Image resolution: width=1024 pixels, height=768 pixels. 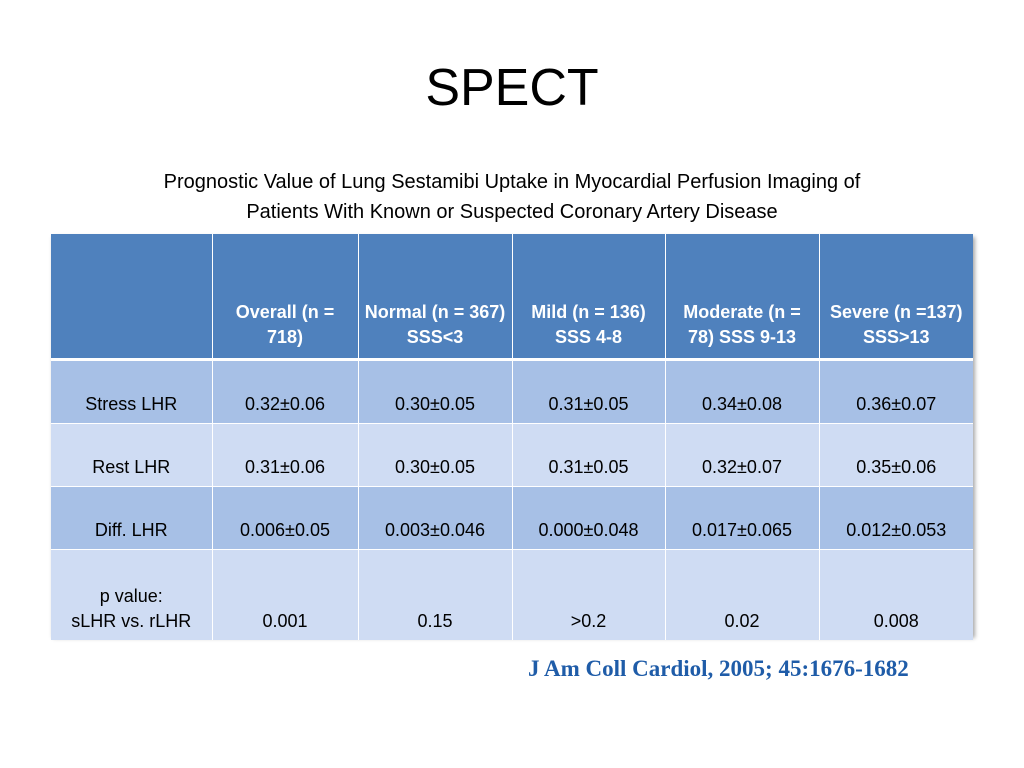 I want to click on header-moderate: Moderate (n = 78) SSS 9-13, so click(x=742, y=297).